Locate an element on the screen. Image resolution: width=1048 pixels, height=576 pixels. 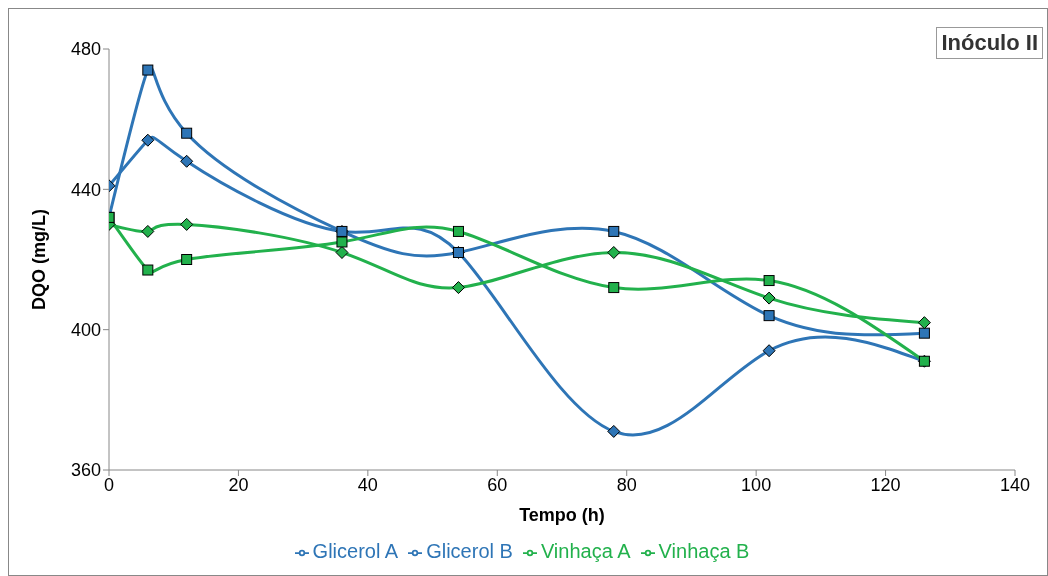
legend-label: Vinhaça A is located at coordinates (585, 551).